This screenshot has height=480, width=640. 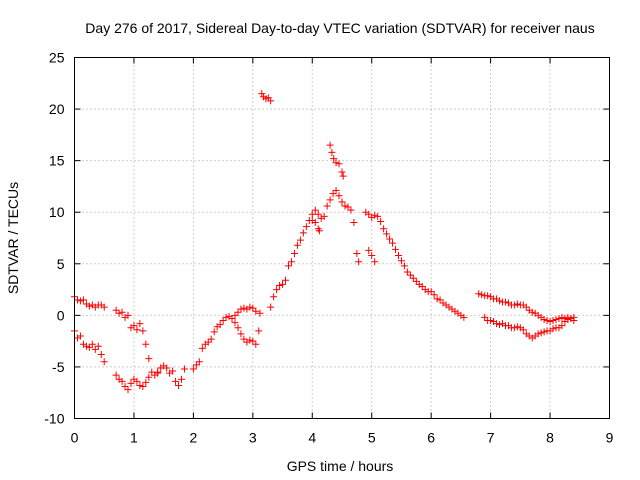 What do you see at coordinates (54, 238) in the screenshot?
I see `y-tick-labels: -10 -5 0 5 10 15 20 25` at bounding box center [54, 238].